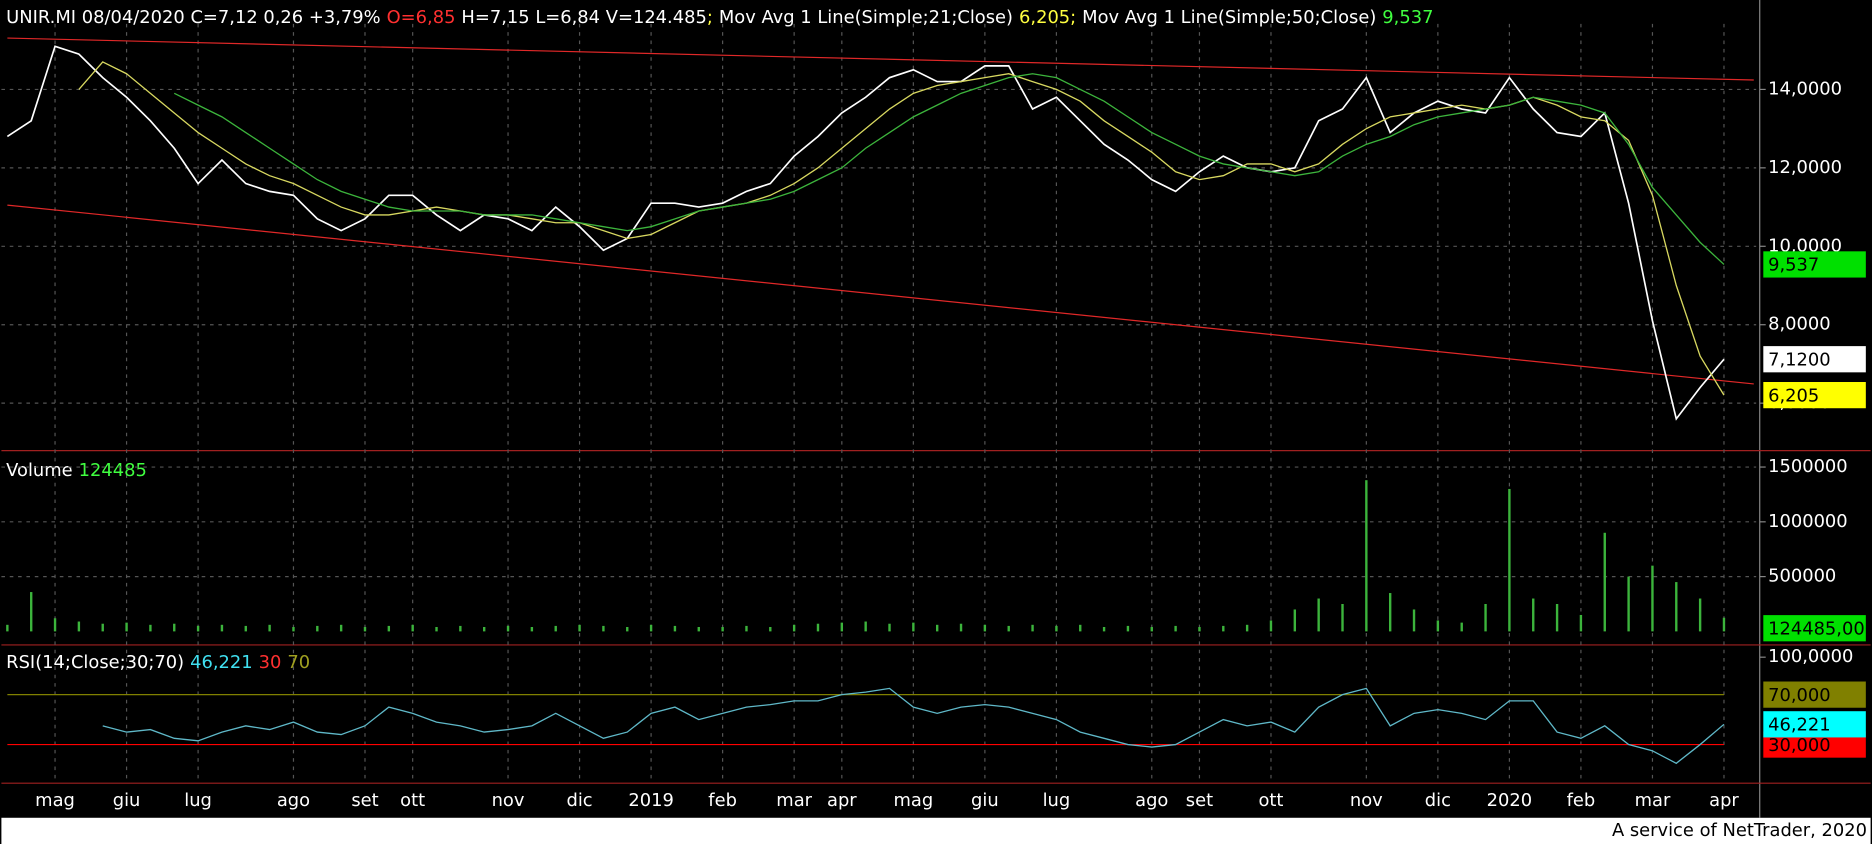 This screenshot has height=844, width=1872. I want to click on panel-header: RSI(14;Close;30;70) 46,221 30 70, so click(158, 662).